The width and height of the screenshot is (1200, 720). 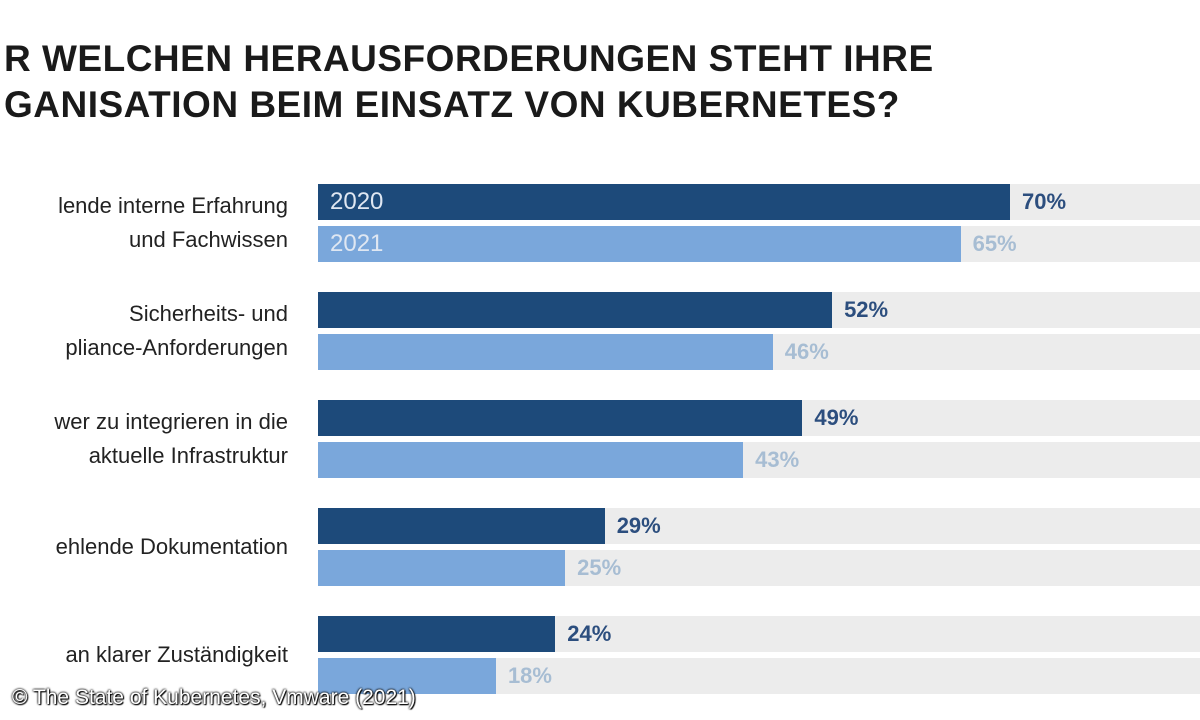 I want to click on value-label: 49%, so click(x=836, y=417).